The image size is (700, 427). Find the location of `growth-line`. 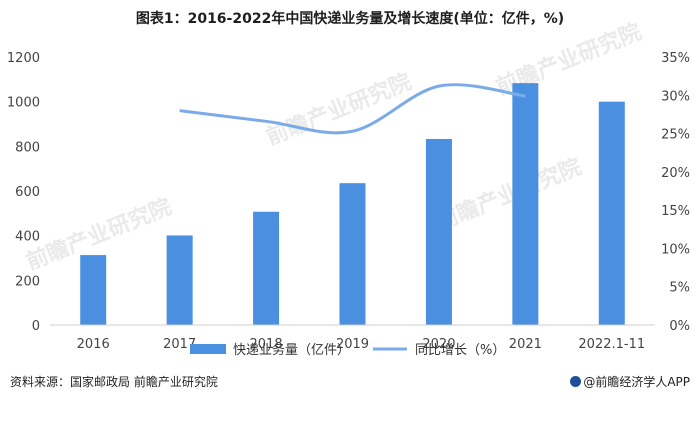

growth-line is located at coordinates (352, 109).